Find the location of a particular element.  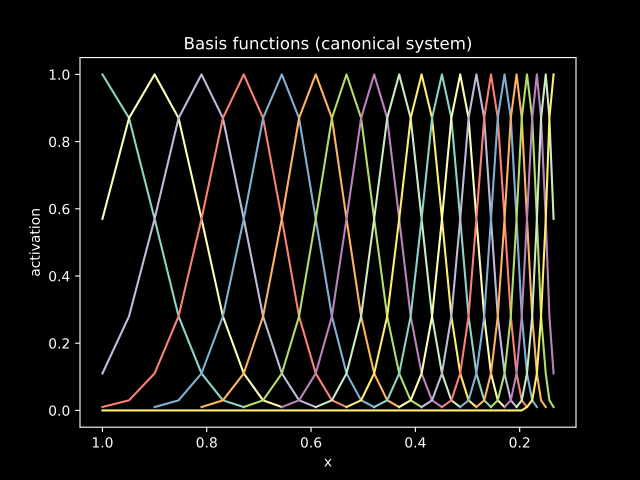

x-tick-label: 1.0 is located at coordinates (102, 442).